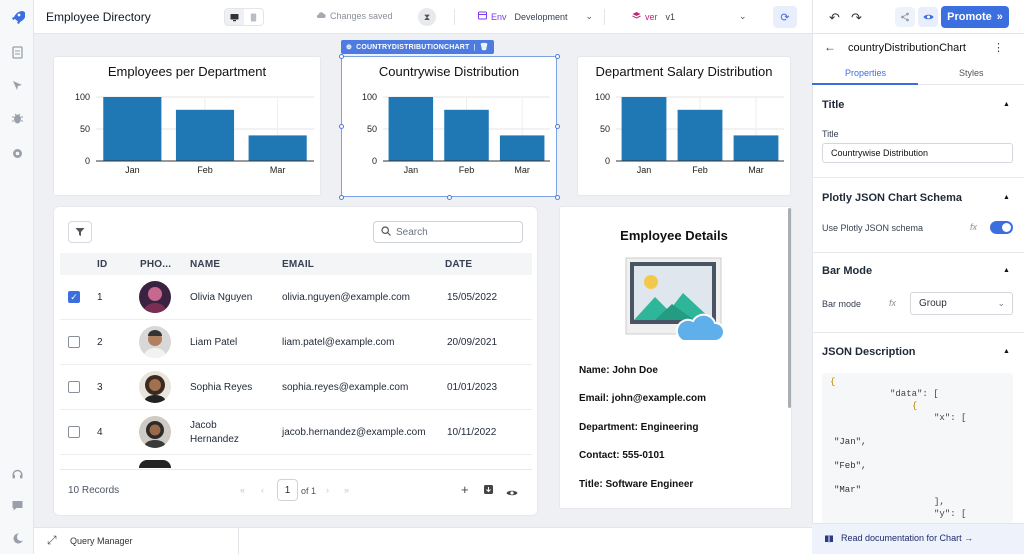 Image resolution: width=1024 pixels, height=554 pixels. Describe the element at coordinates (917, 153) in the screenshot. I see `title-input: Countrywise Distribution` at that location.